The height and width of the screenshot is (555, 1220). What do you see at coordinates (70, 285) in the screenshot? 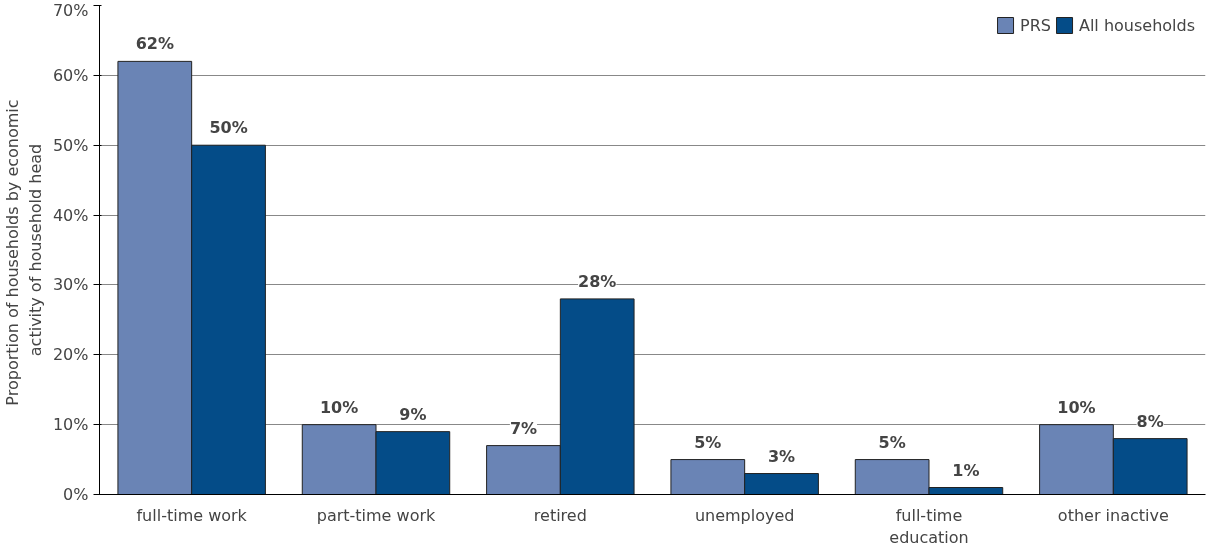
I see `y-tick-label: 30%` at bounding box center [70, 285].